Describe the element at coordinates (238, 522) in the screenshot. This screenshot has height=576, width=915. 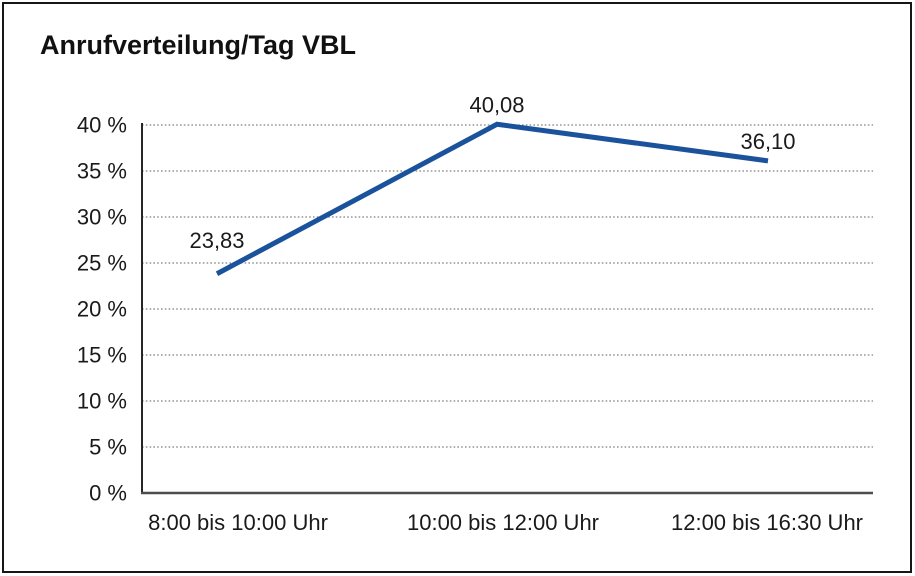
I see `x-axis-category-label: 8:00 bis 10:00 Uhr` at that location.